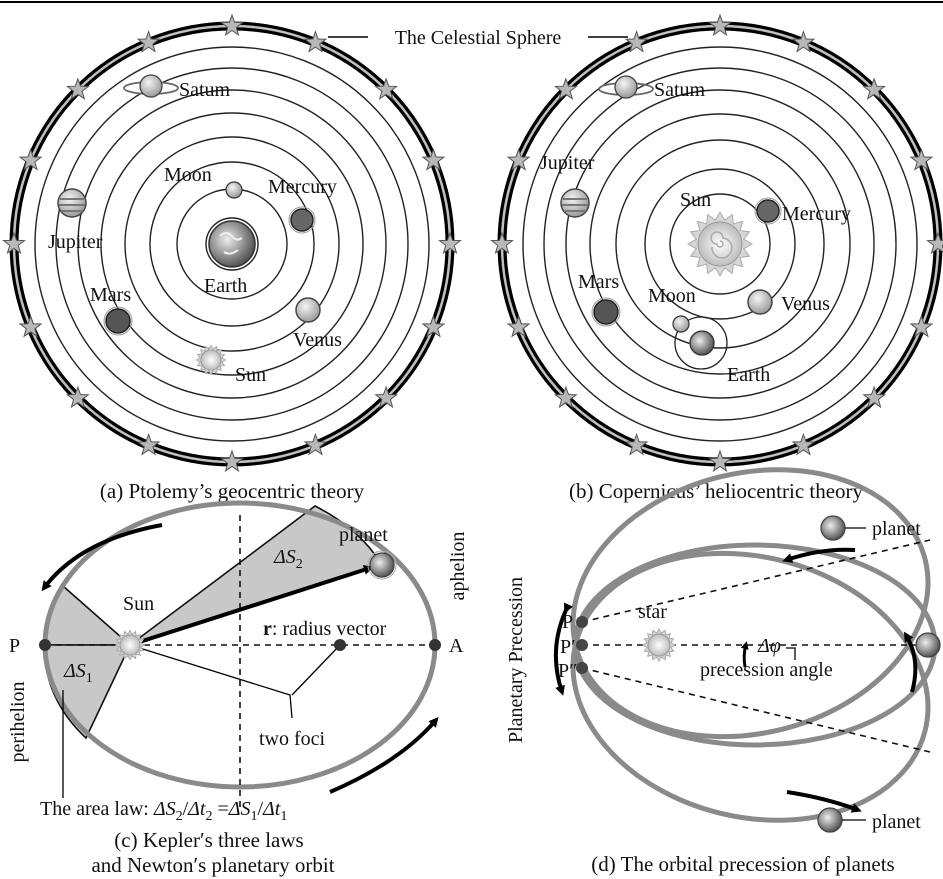  Describe the element at coordinates (756, 581) in the screenshot. I see `axis-p` at that location.